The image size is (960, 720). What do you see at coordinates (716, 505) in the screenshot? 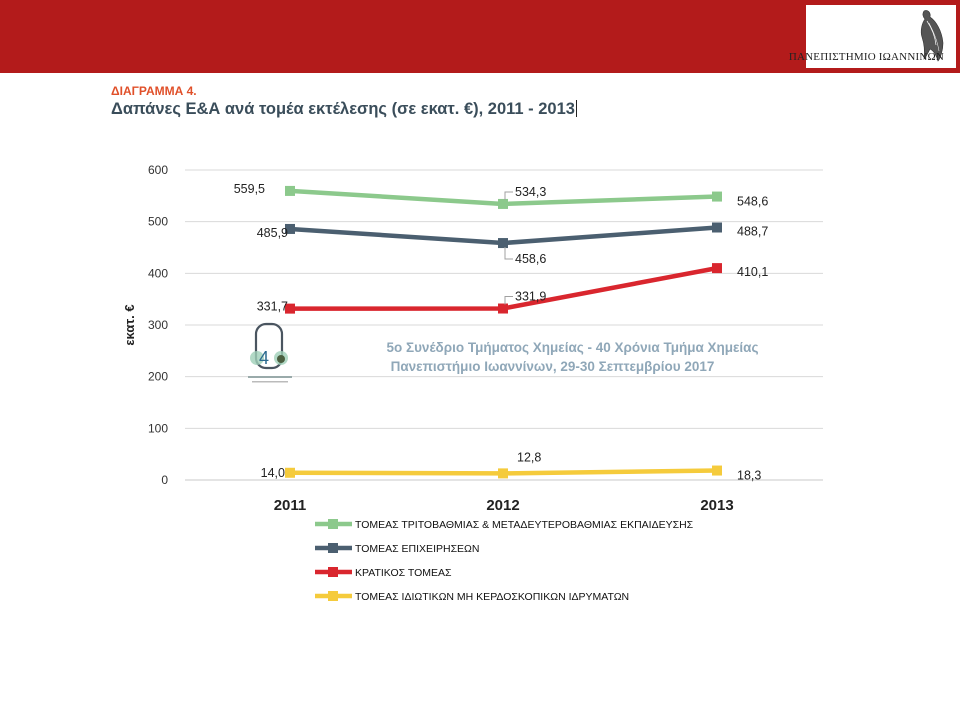
I see `x-tick-label: 2013` at bounding box center [716, 505].